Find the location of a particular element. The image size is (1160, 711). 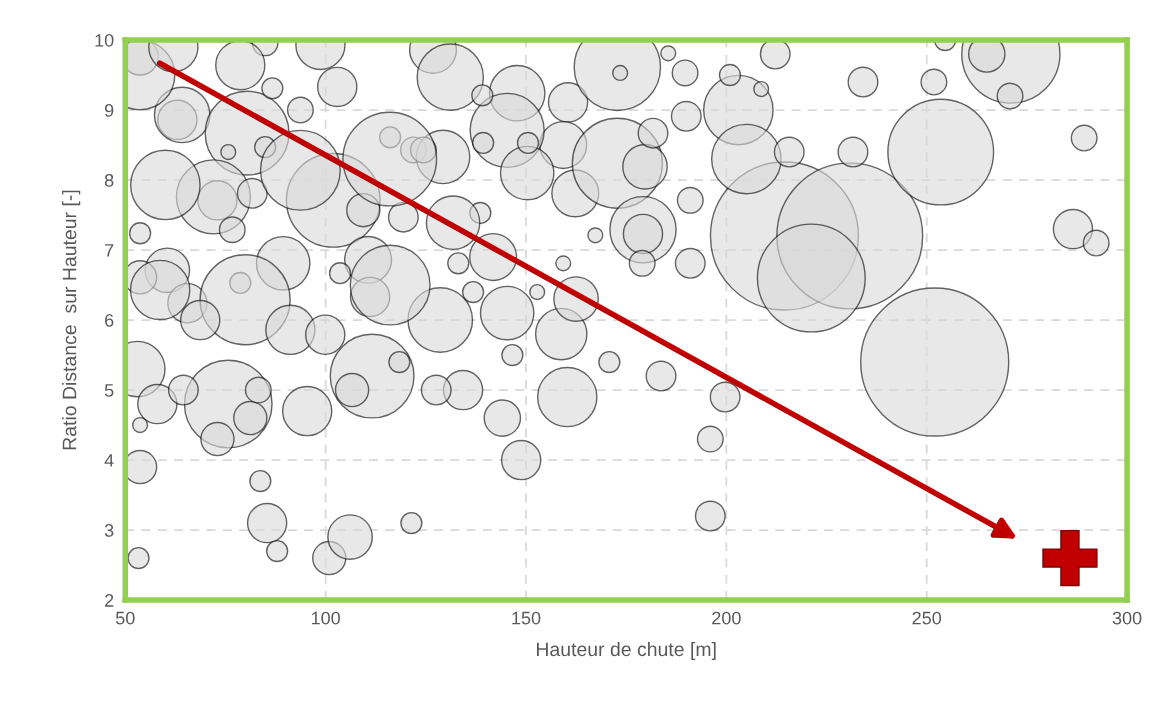

y-tick-label: 4 is located at coordinates (109, 460).